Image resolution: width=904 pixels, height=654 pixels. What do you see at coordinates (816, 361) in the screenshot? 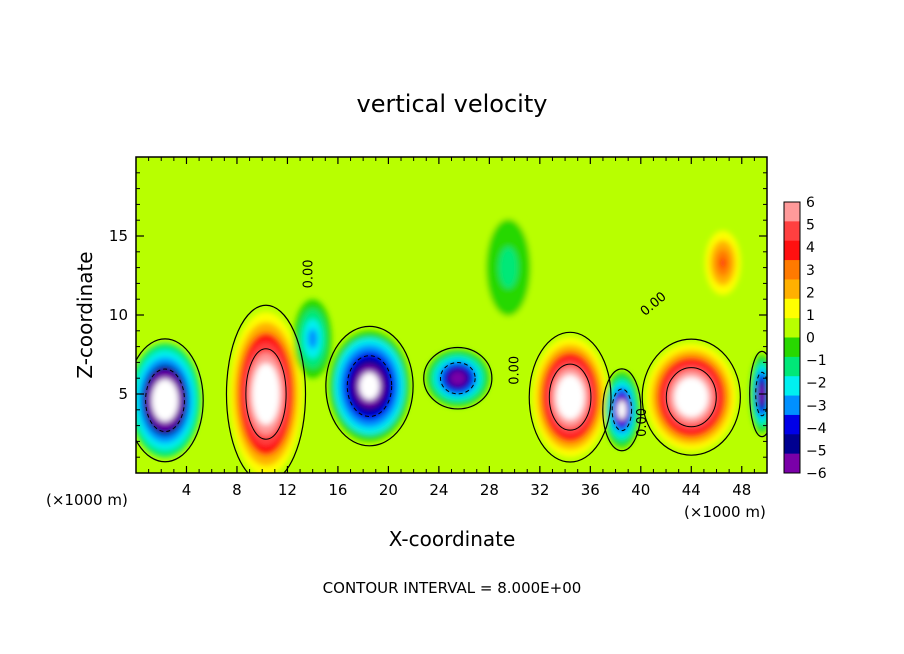
I see `colorbar-tick-label: −1` at bounding box center [816, 361].